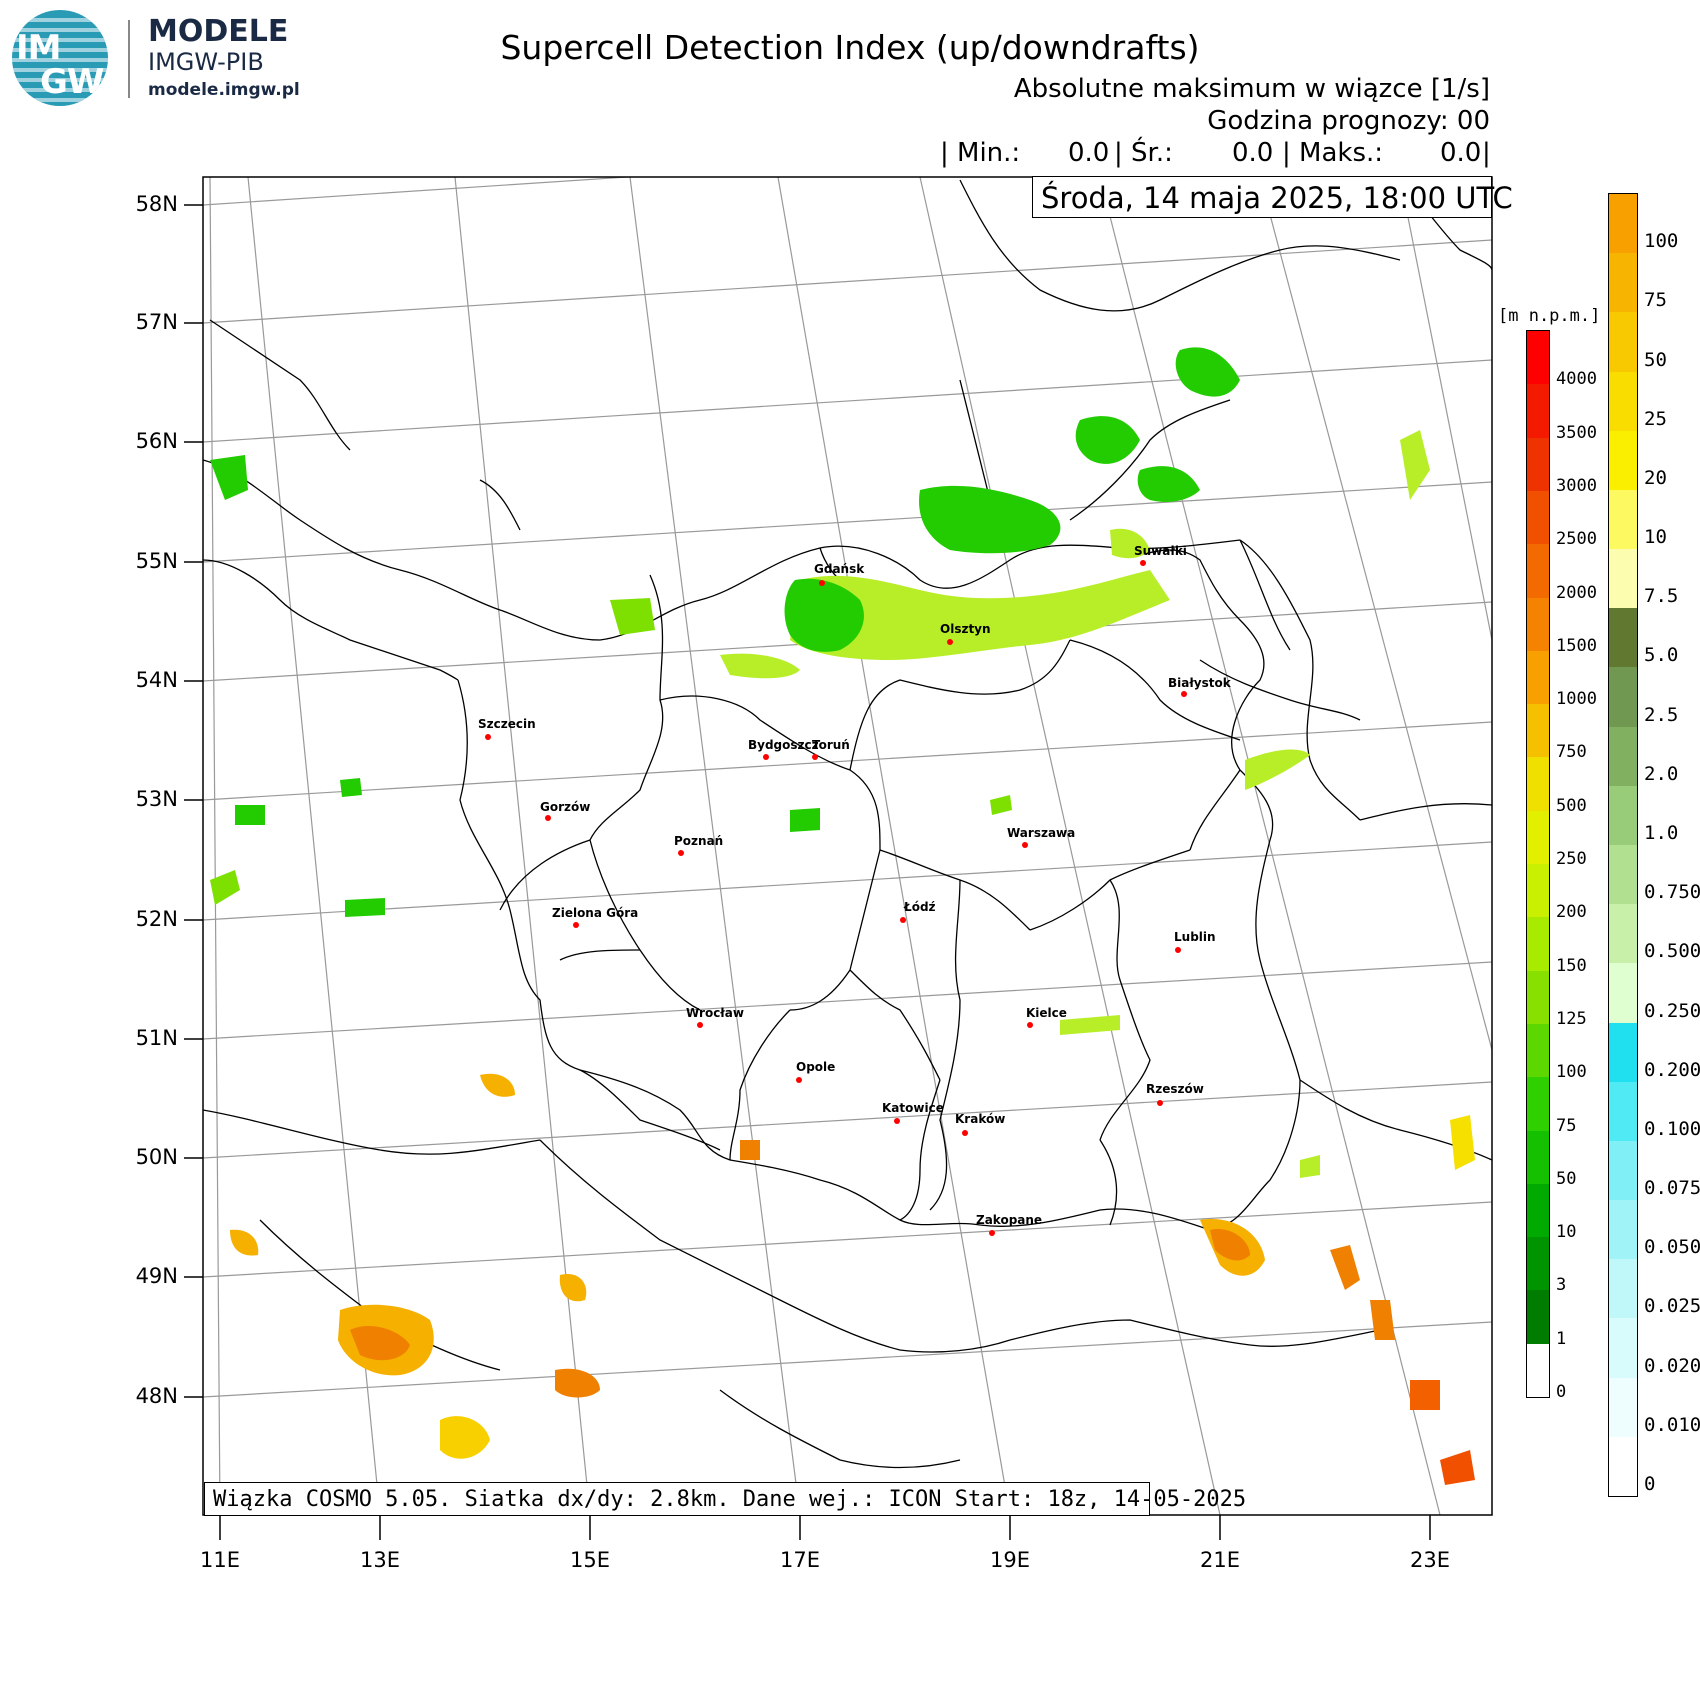  What do you see at coordinates (1461, 153) in the screenshot?
I see `stats-max-value: 0.0` at bounding box center [1461, 153].